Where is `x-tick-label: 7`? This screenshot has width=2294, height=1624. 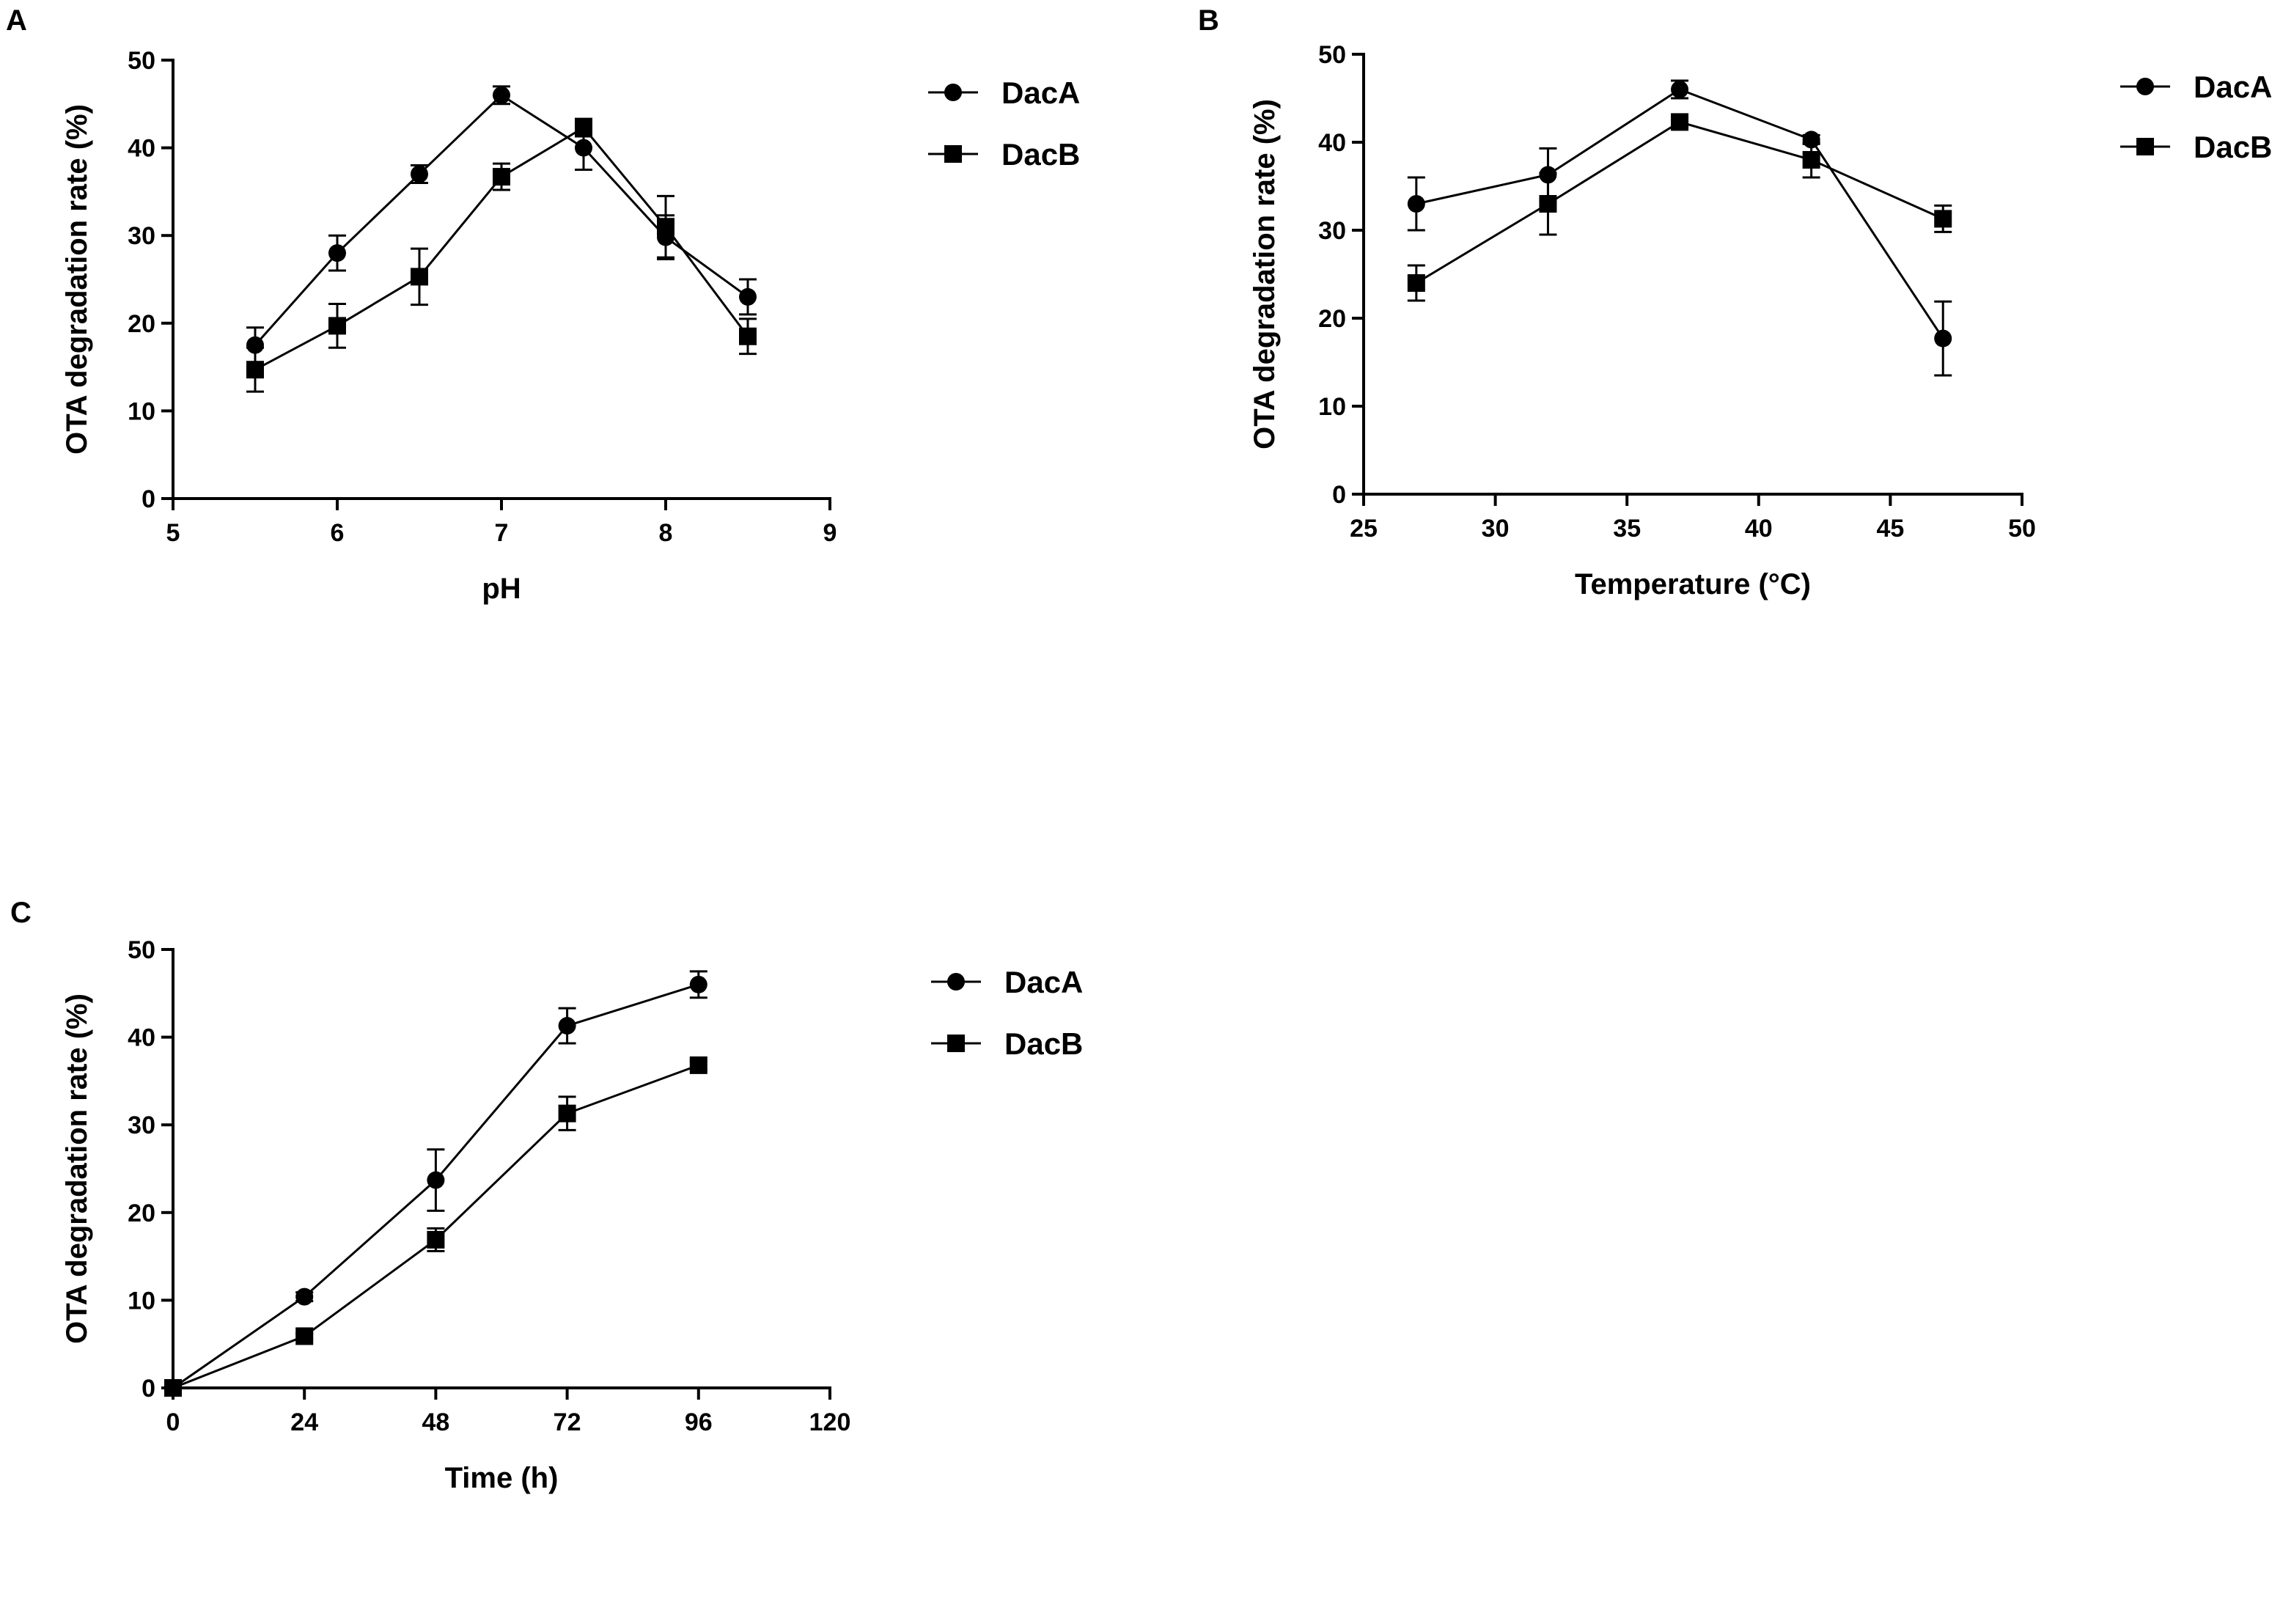 x-tick-label: 7 is located at coordinates (502, 533).